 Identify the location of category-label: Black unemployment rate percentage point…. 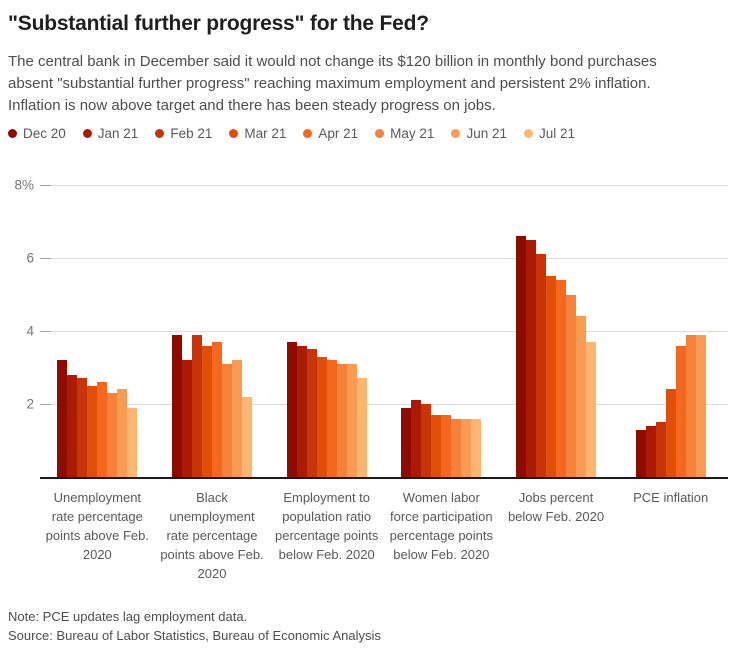
(212, 535).